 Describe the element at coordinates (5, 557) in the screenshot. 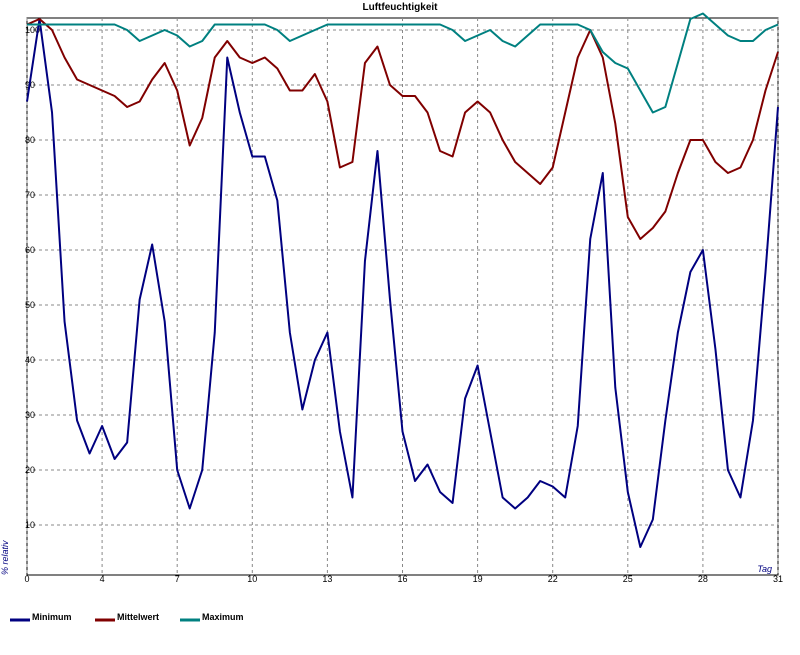

I see `y-axis-label: % relativ` at that location.